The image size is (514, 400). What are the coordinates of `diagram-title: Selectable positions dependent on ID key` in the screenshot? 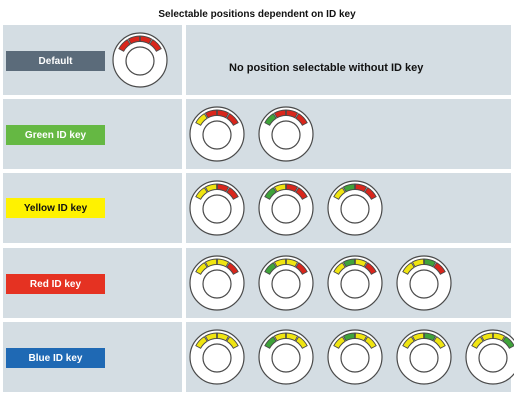 It's located at (257, 14).